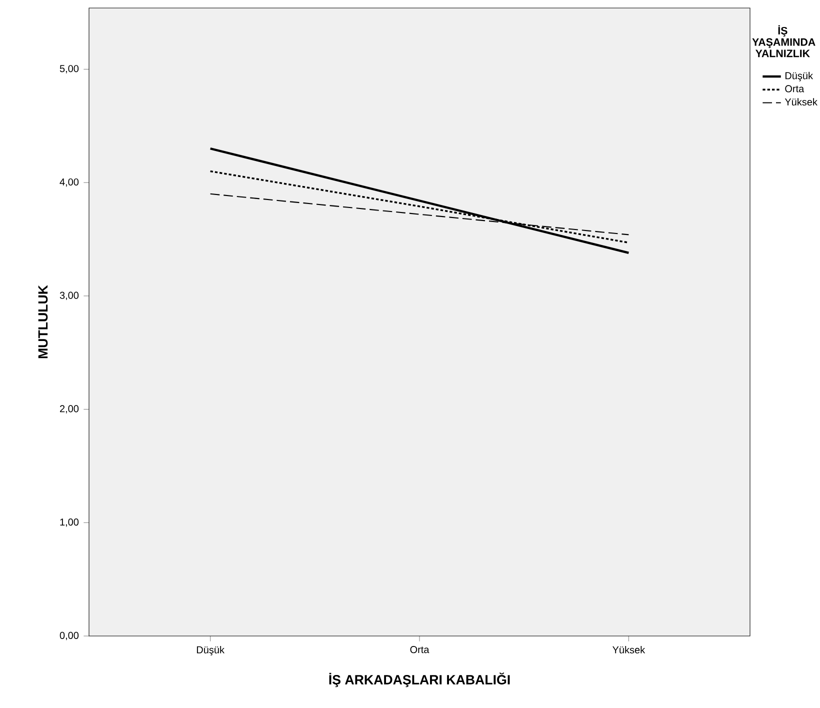  I want to click on y-tick-label: 2,00, so click(69, 409).